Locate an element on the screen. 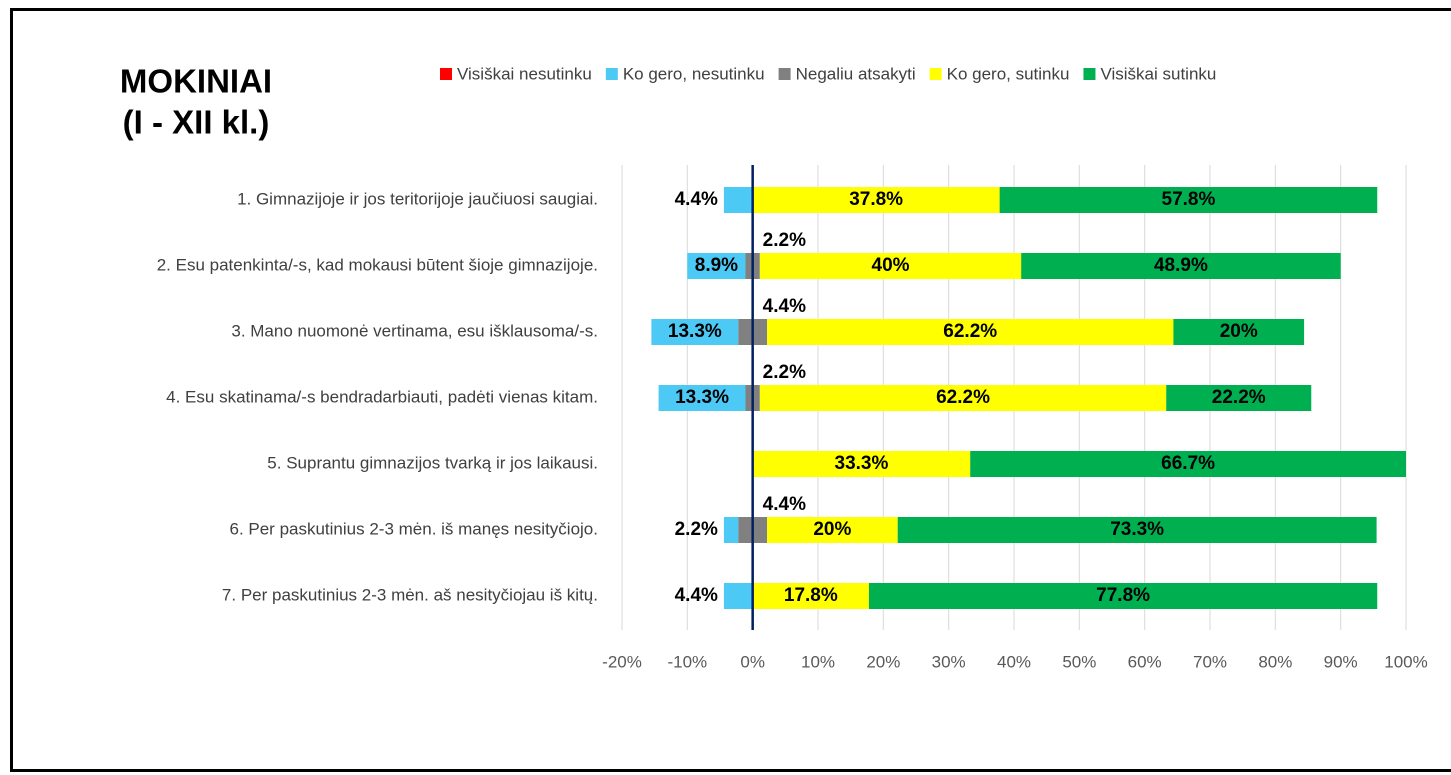 The image size is (1451, 775). data-label: 17.8% is located at coordinates (811, 595).